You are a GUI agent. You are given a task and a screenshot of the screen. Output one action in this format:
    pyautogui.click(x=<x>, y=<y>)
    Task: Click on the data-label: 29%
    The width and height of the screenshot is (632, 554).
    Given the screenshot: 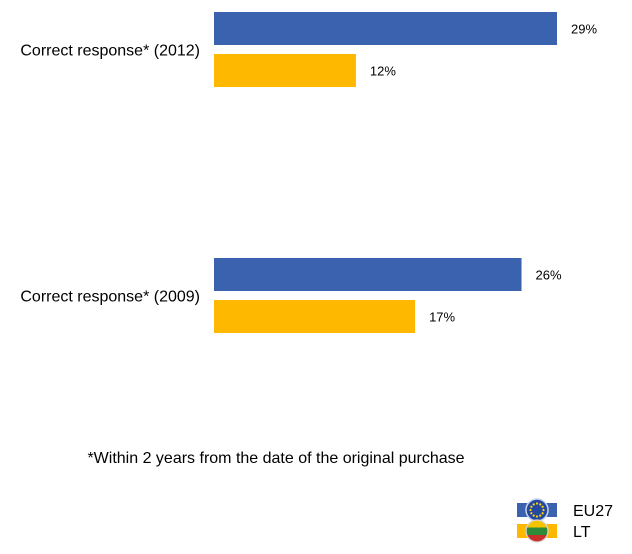 What is the action you would take?
    pyautogui.click(x=584, y=29)
    